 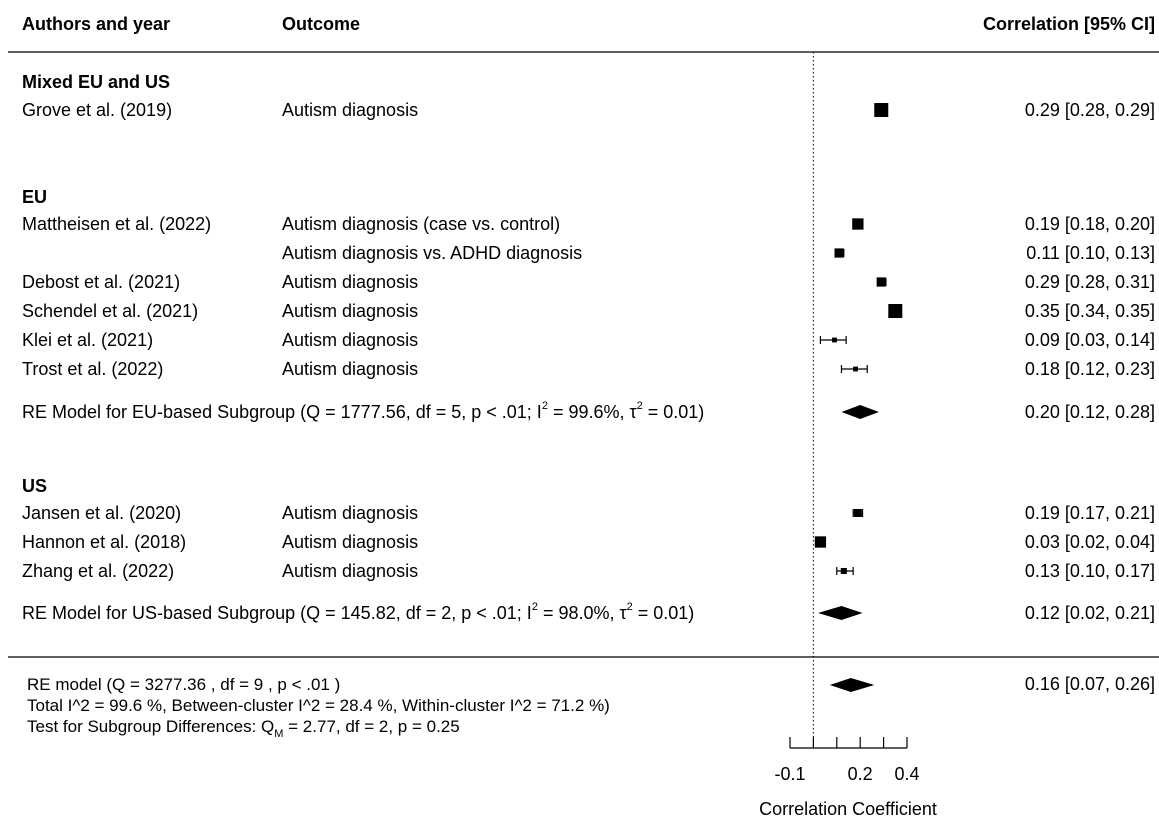 What do you see at coordinates (97, 110) in the screenshot?
I see `study-author: Grove et al. (2019)` at bounding box center [97, 110].